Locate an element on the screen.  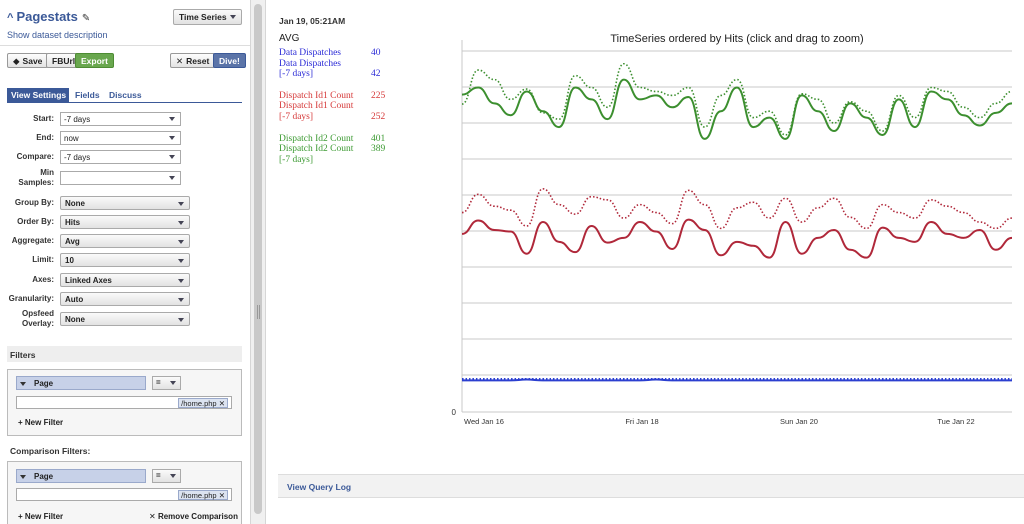
tab-fields: Fields is located at coordinates (87, 95).